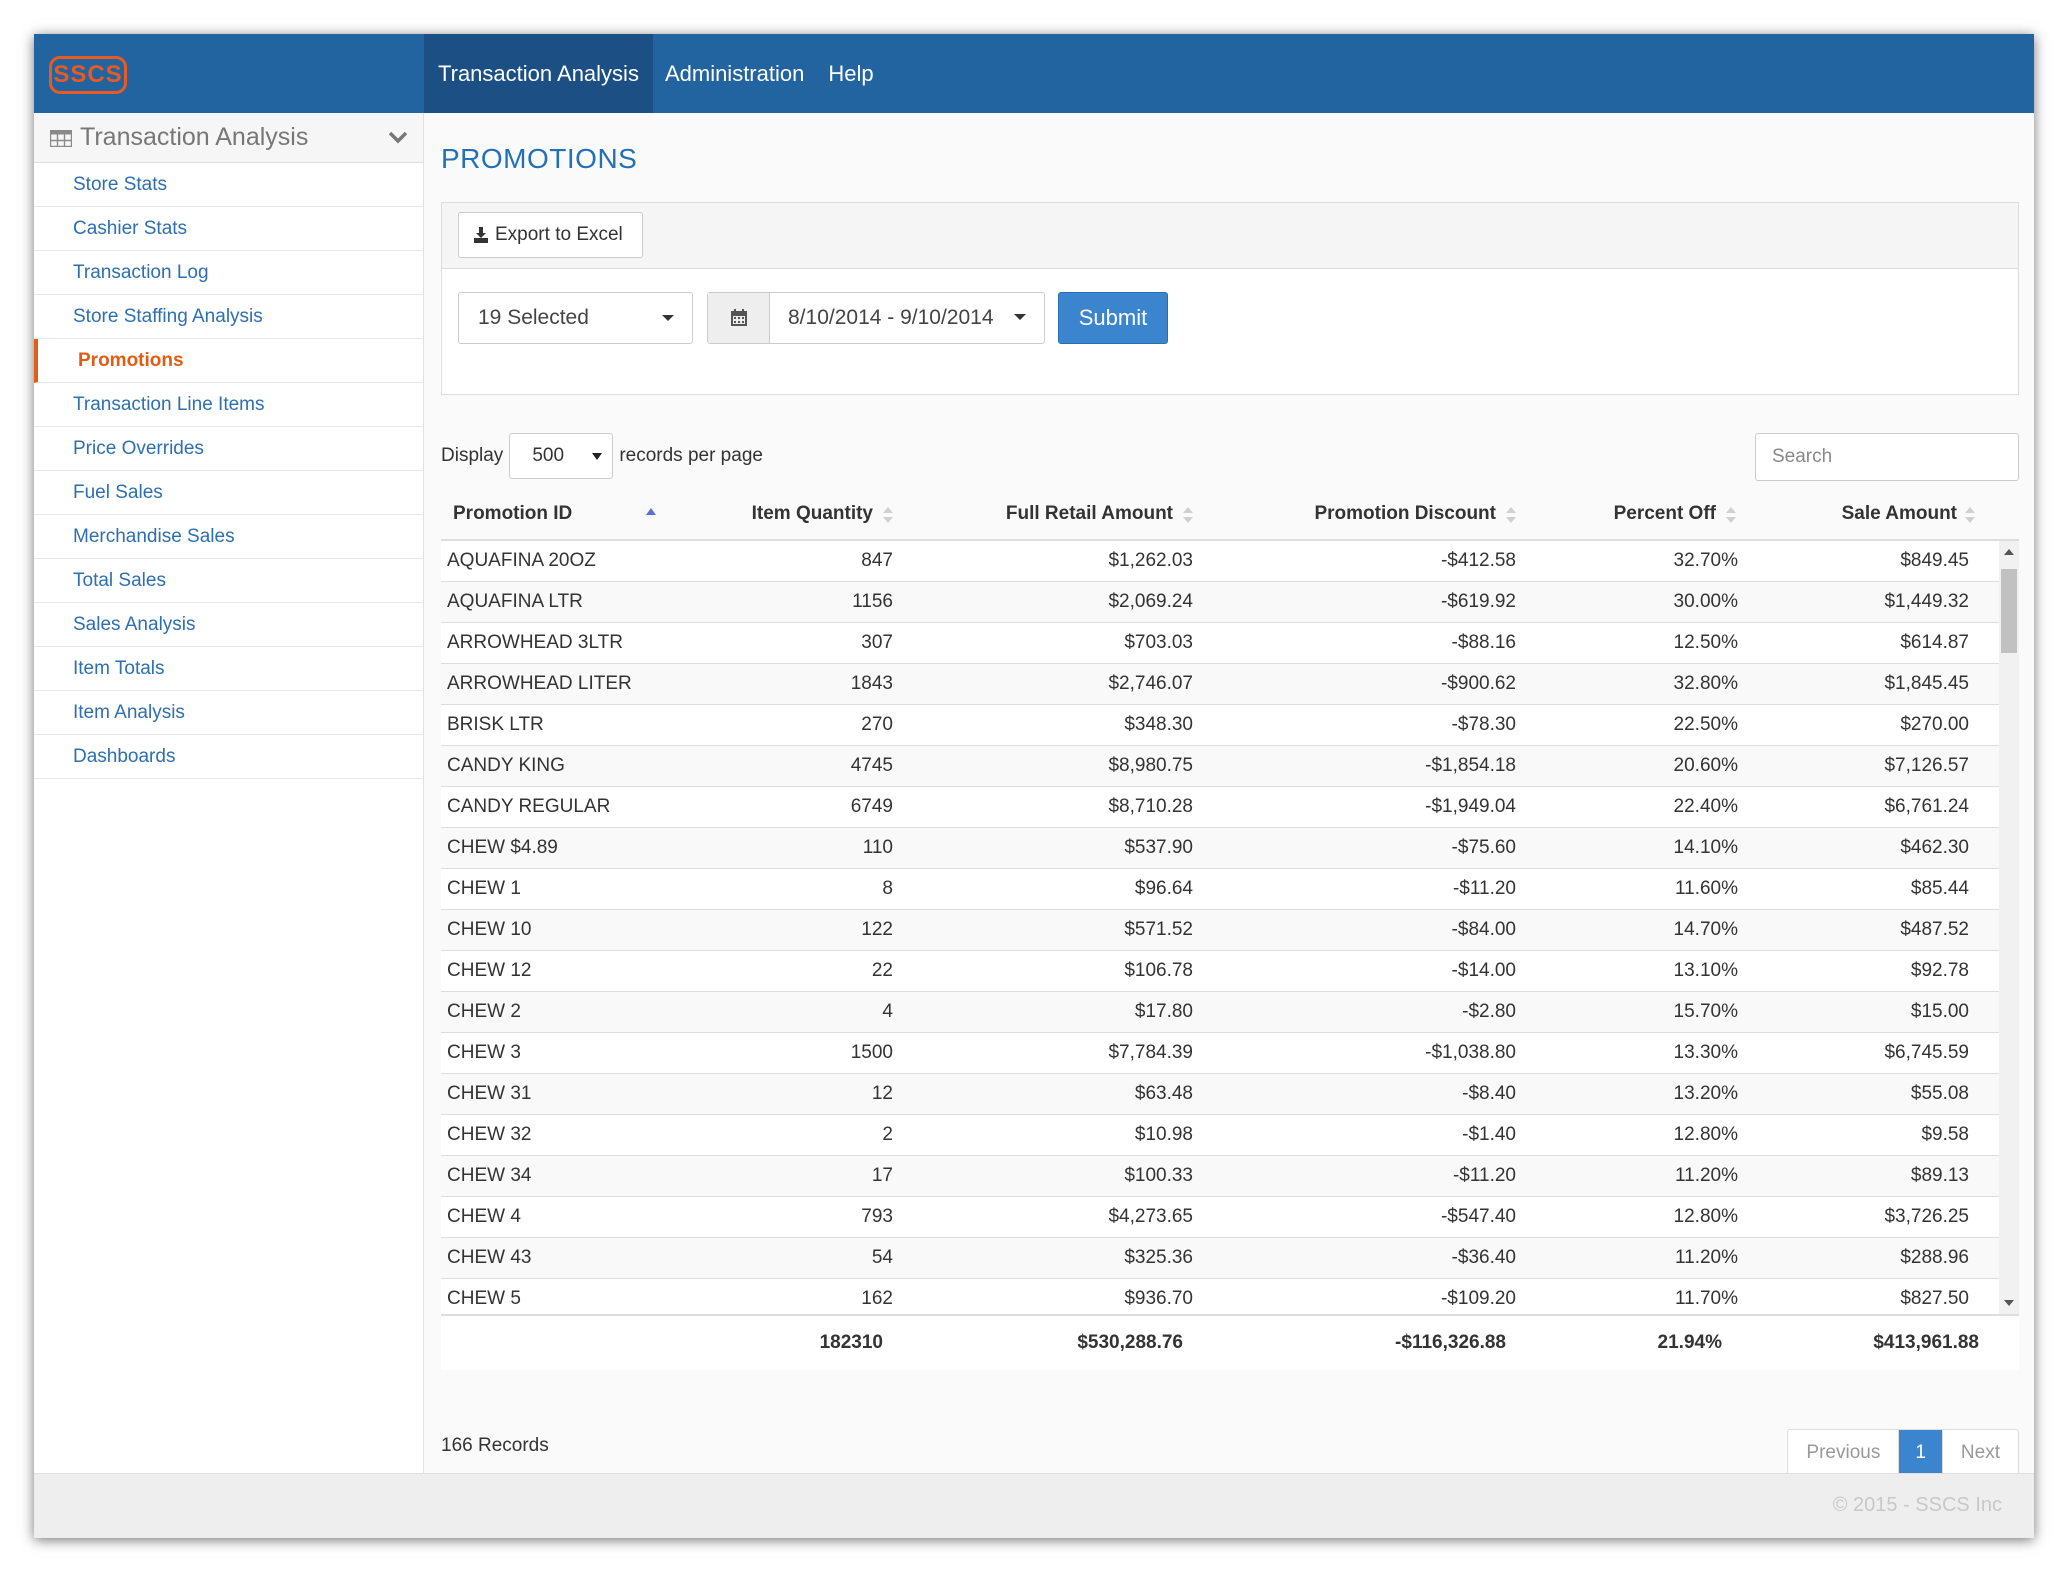 The width and height of the screenshot is (2068, 1572). Describe the element at coordinates (1705, 601) in the screenshot. I see `cell-percent-off: 30.00%` at that location.